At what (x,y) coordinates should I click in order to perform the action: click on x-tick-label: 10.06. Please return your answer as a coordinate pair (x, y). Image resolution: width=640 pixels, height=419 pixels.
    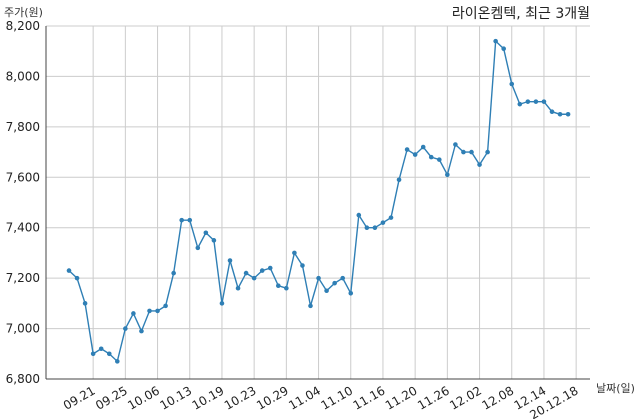
    Looking at the image, I should click on (143, 397).